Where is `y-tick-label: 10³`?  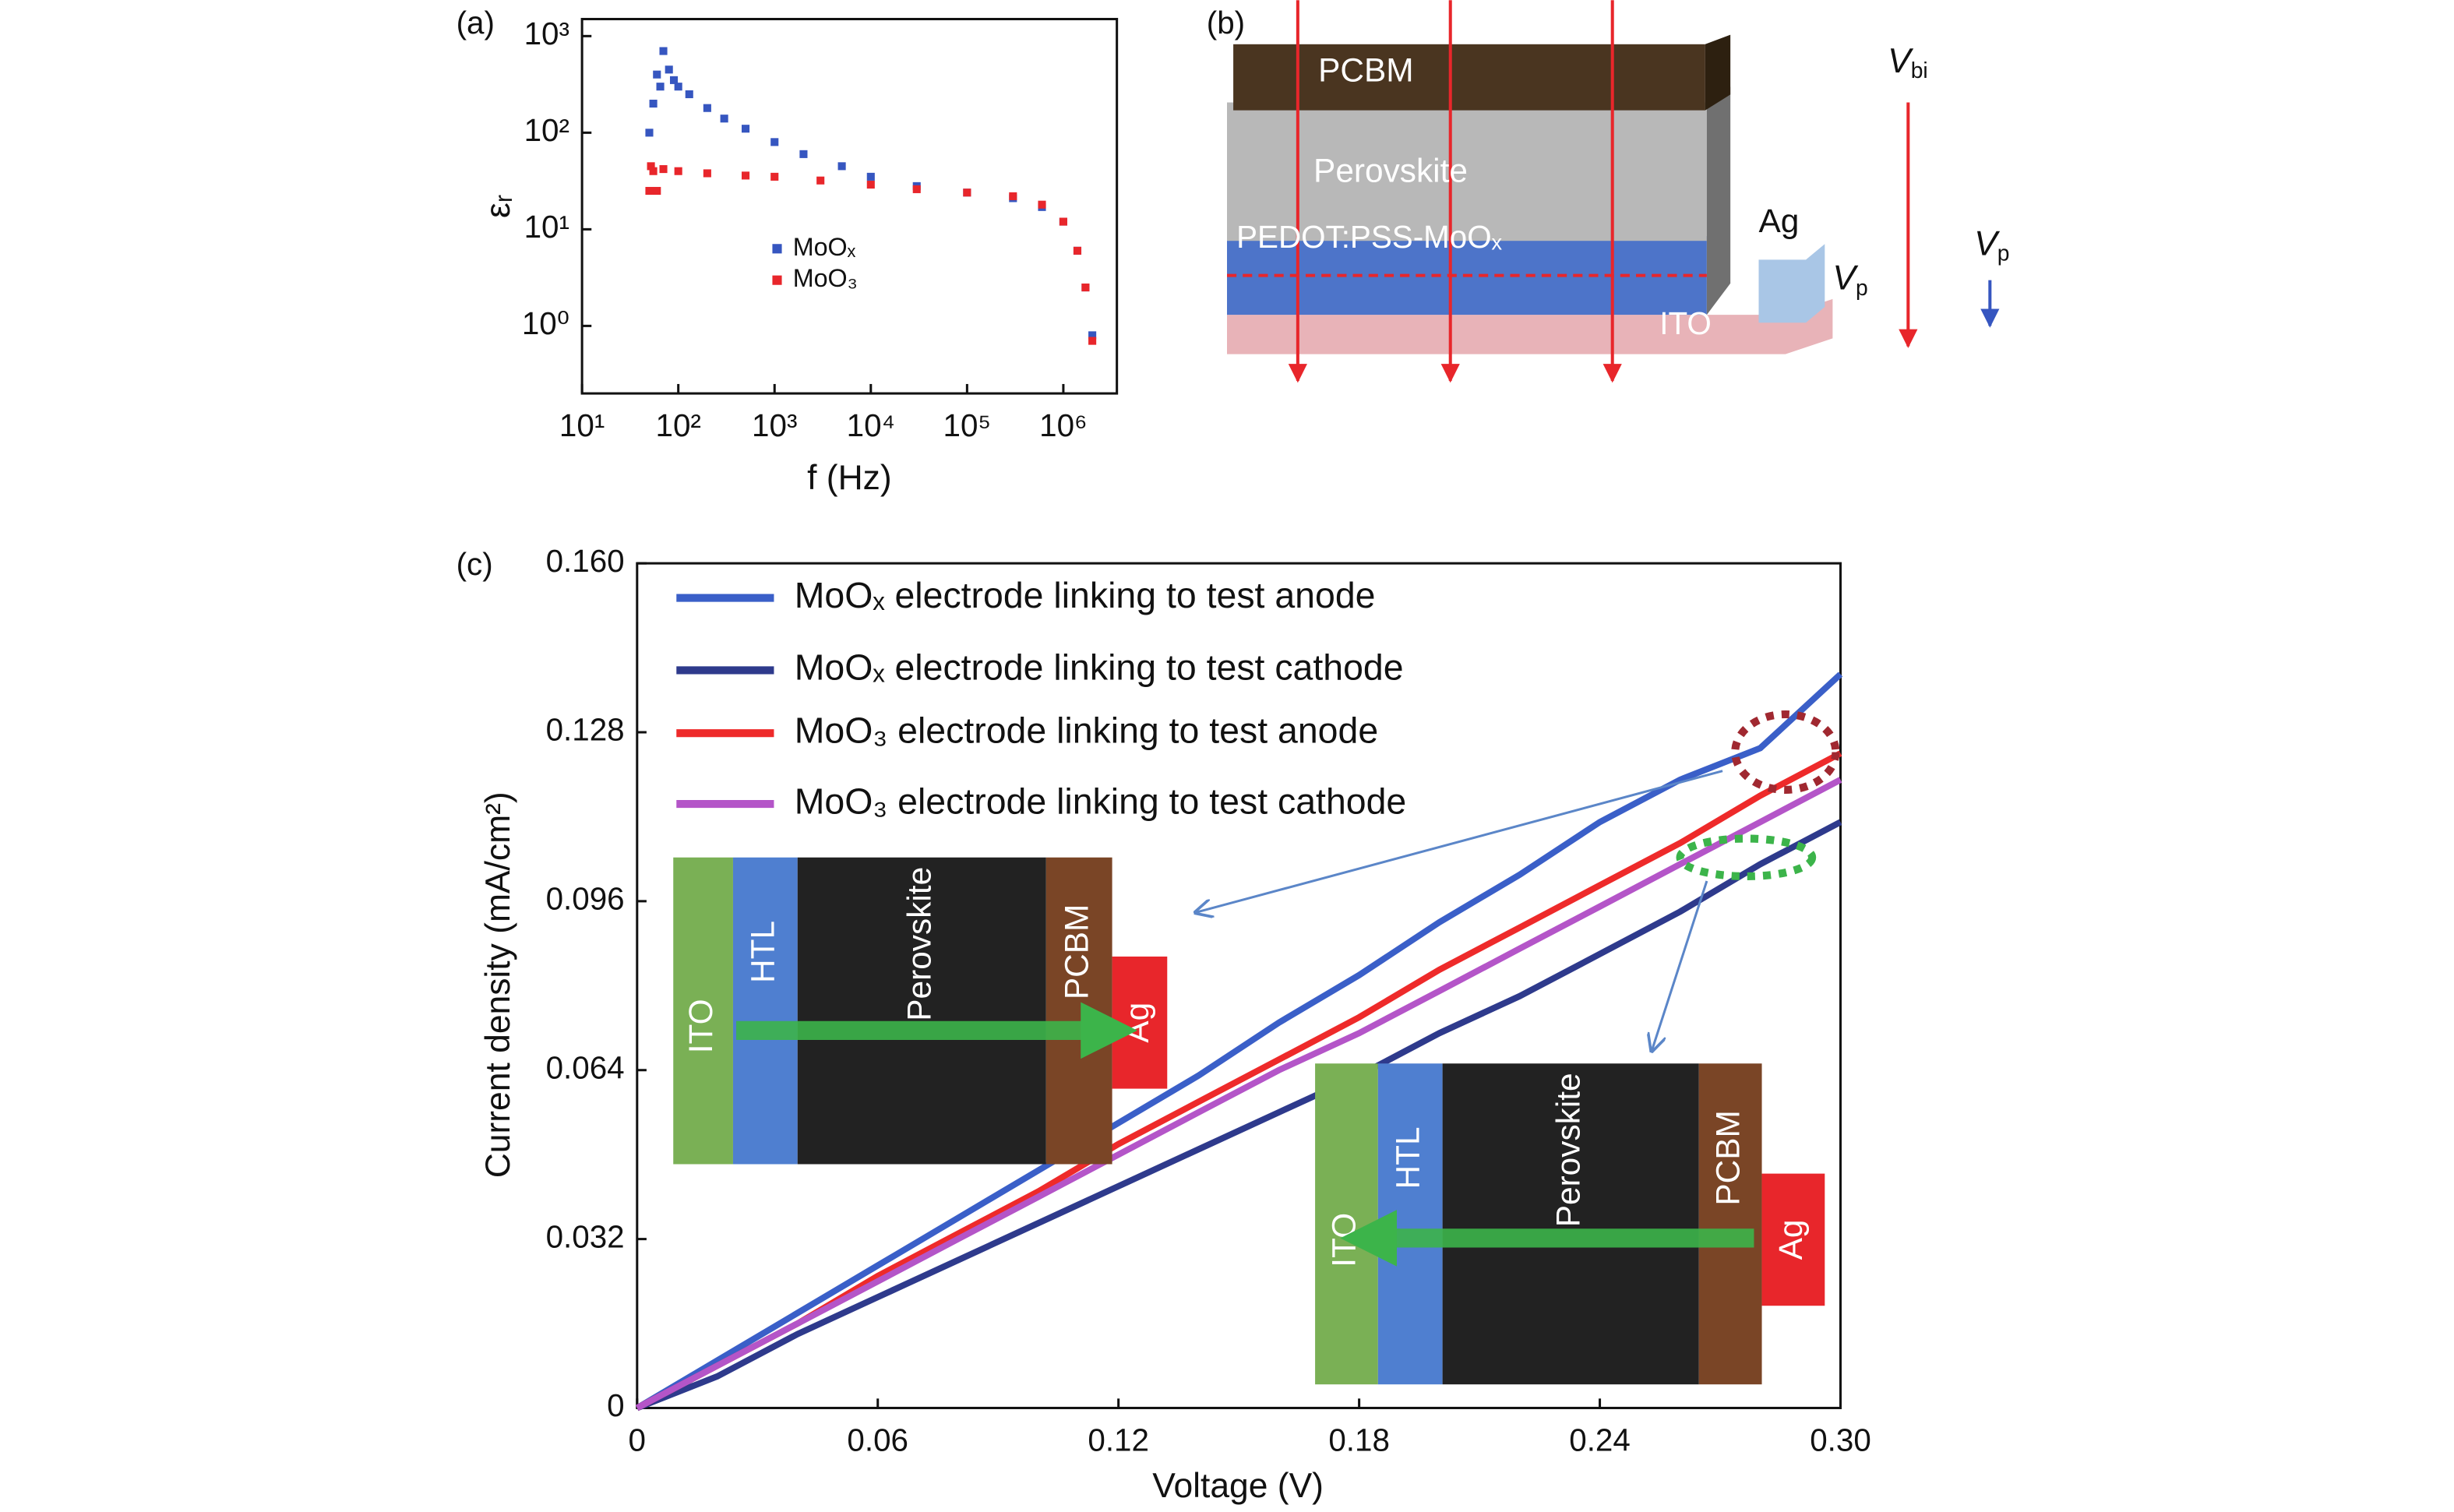
y-tick-label: 10³ is located at coordinates (546, 34).